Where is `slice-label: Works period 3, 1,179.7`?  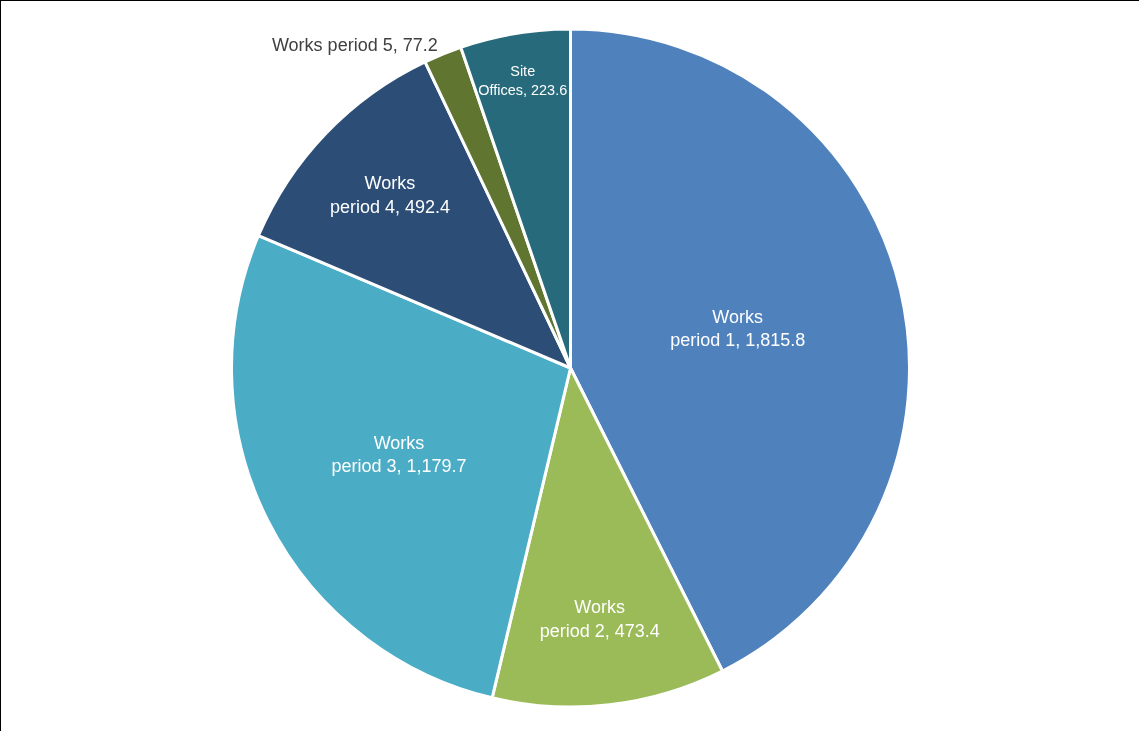 slice-label: Works period 3, 1,179.7 is located at coordinates (399, 455).